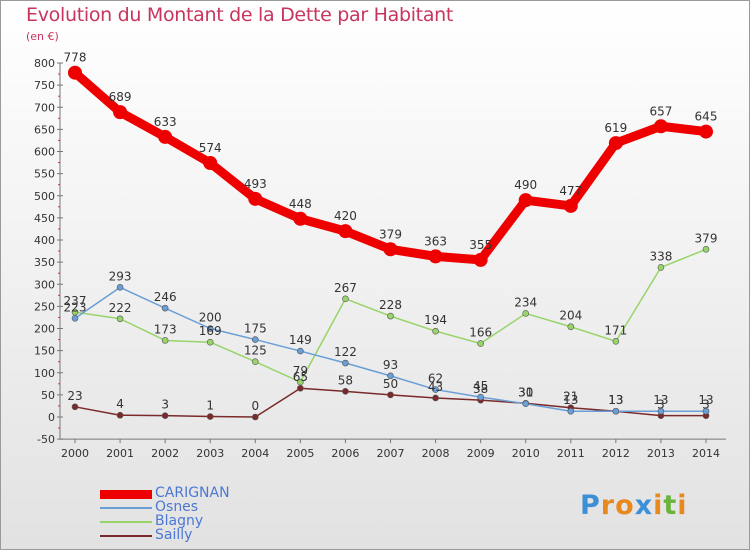  What do you see at coordinates (210, 318) in the screenshot?
I see `data-label-osnes: 200` at bounding box center [210, 318].